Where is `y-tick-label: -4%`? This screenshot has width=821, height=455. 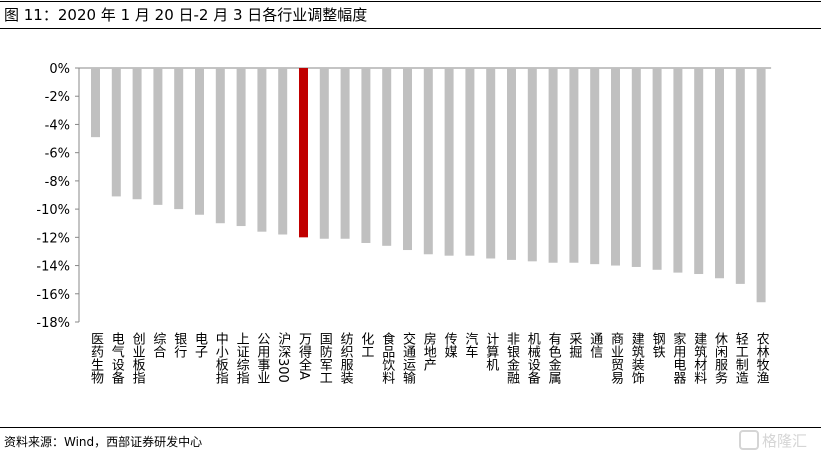 y-tick-label: -4% is located at coordinates (57, 125).